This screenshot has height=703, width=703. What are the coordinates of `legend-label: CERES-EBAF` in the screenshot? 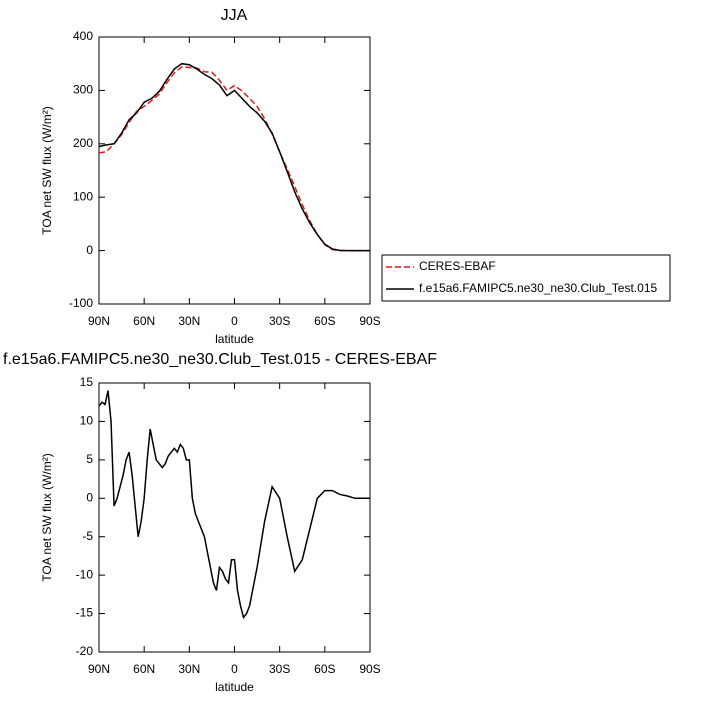 It's located at (457, 266).